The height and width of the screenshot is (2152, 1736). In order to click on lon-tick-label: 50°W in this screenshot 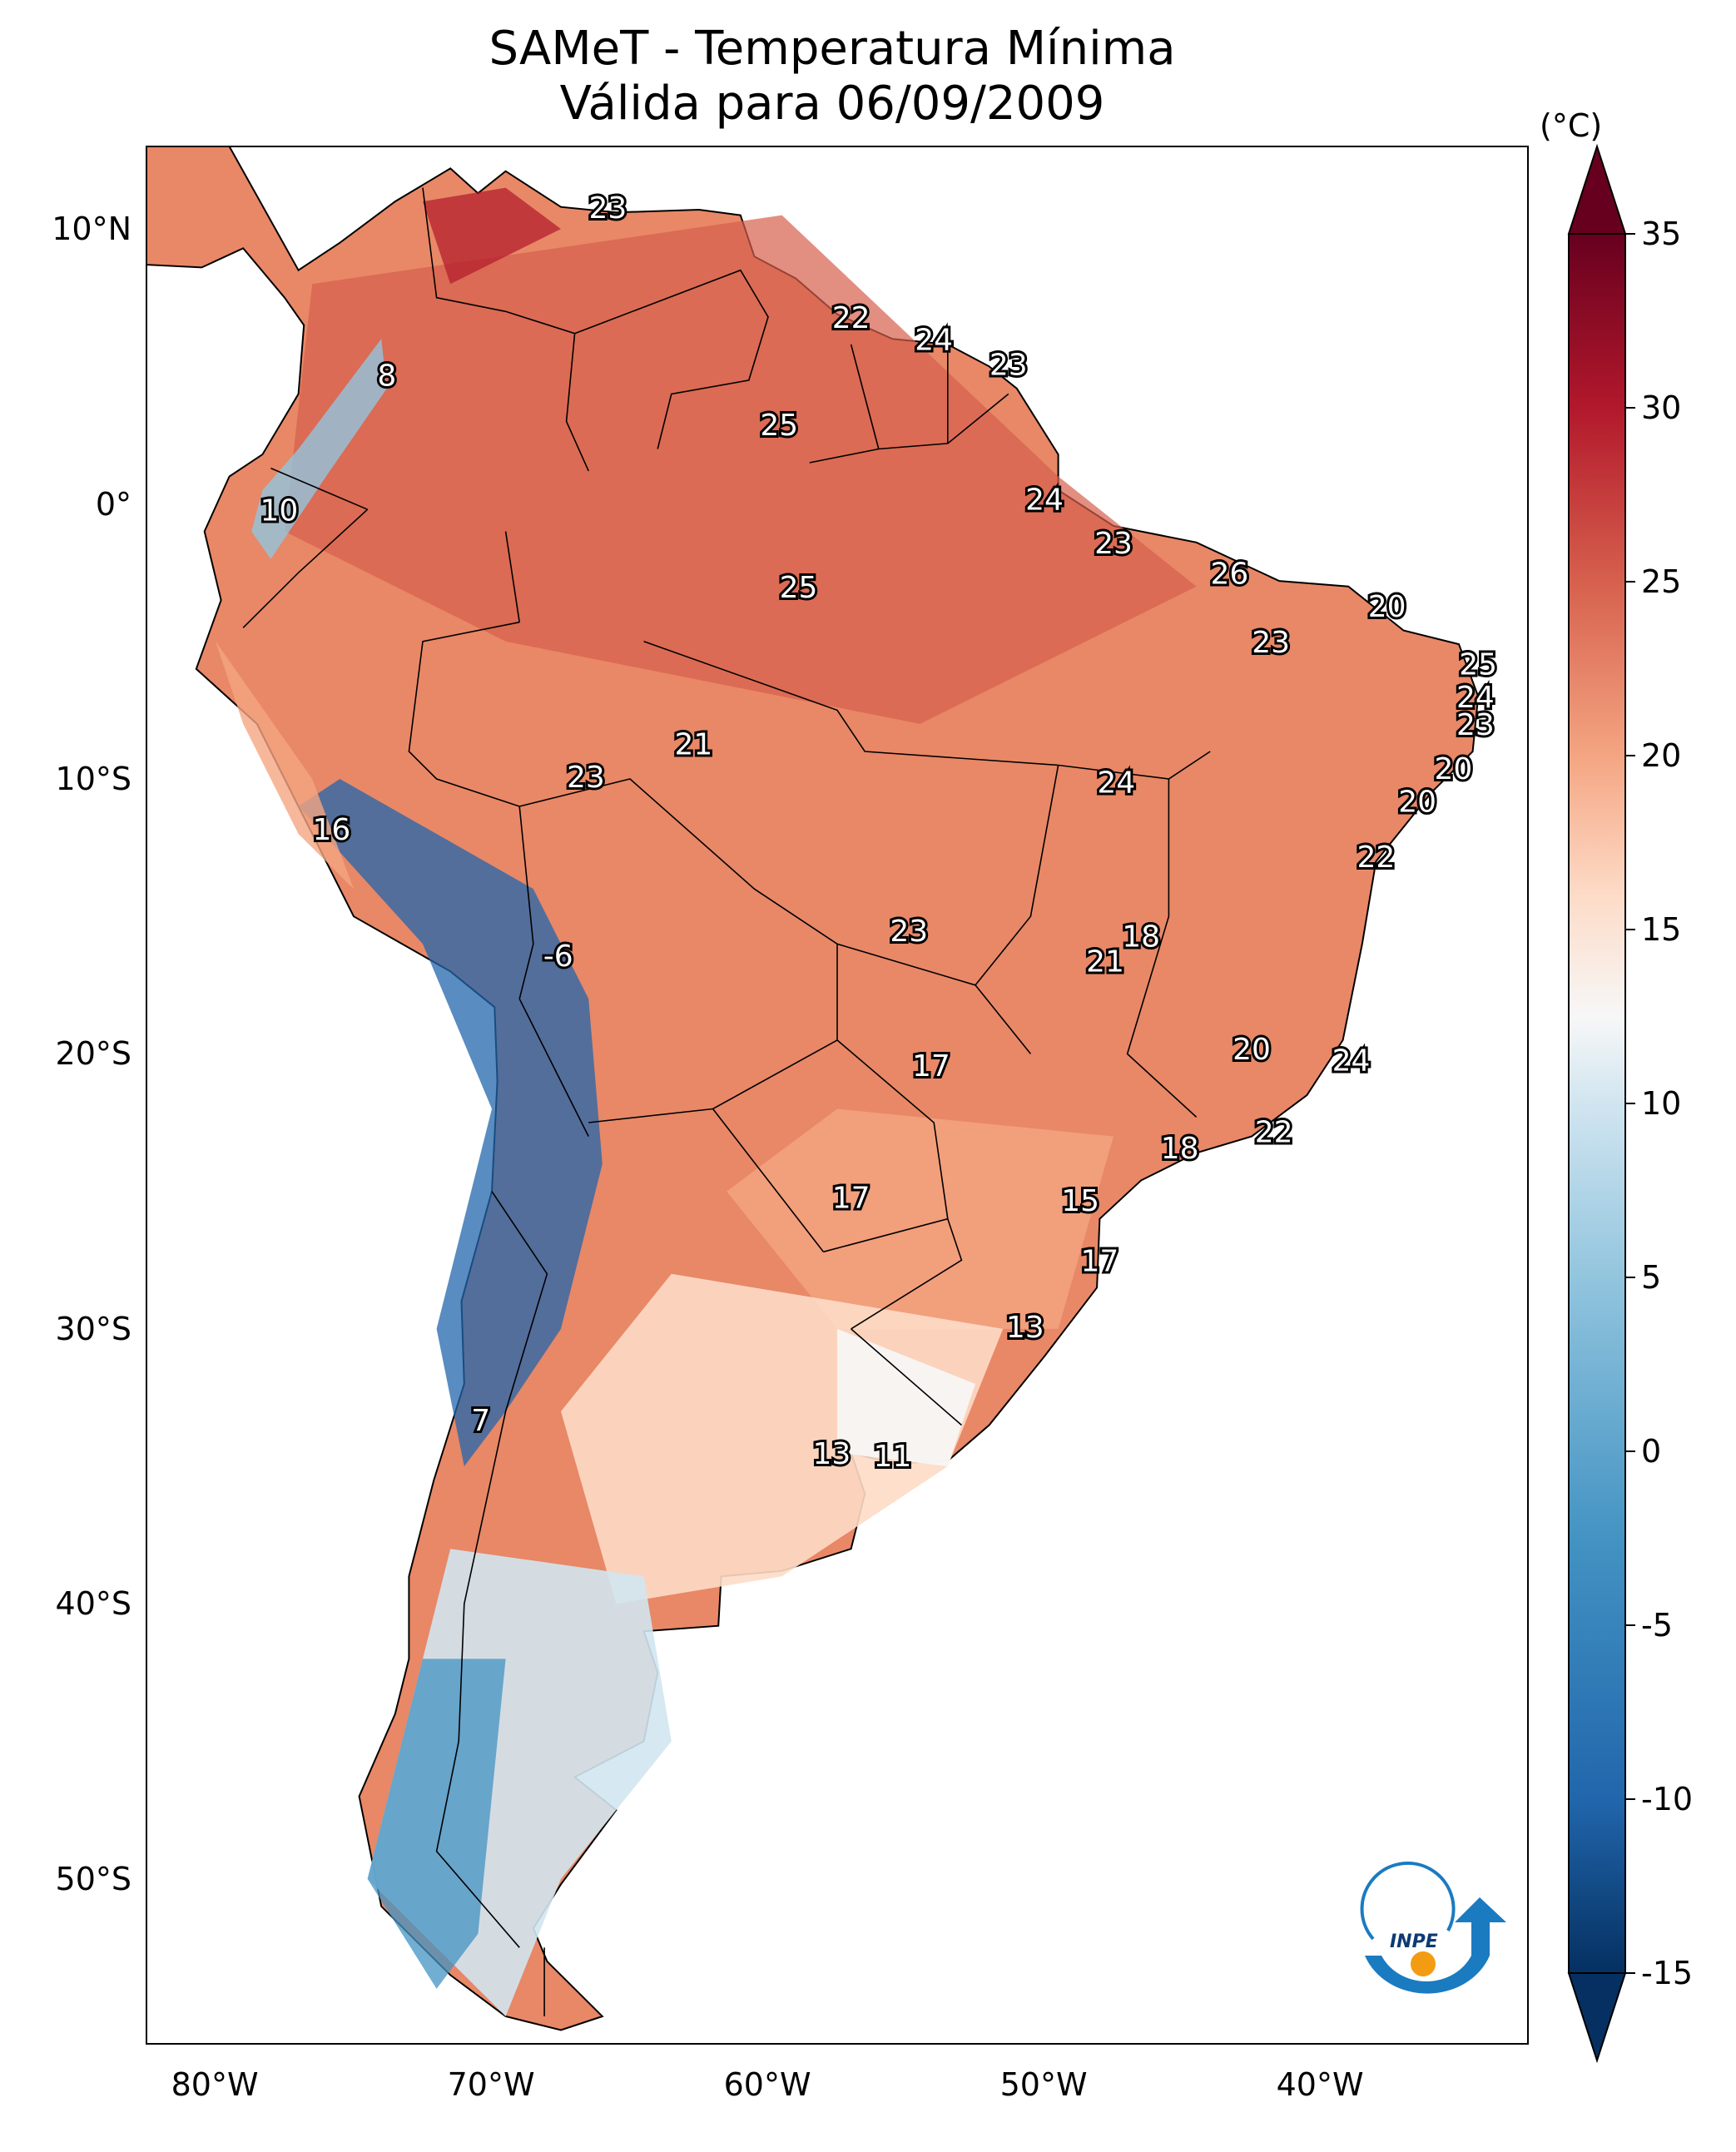, I will do `click(1043, 2084)`.